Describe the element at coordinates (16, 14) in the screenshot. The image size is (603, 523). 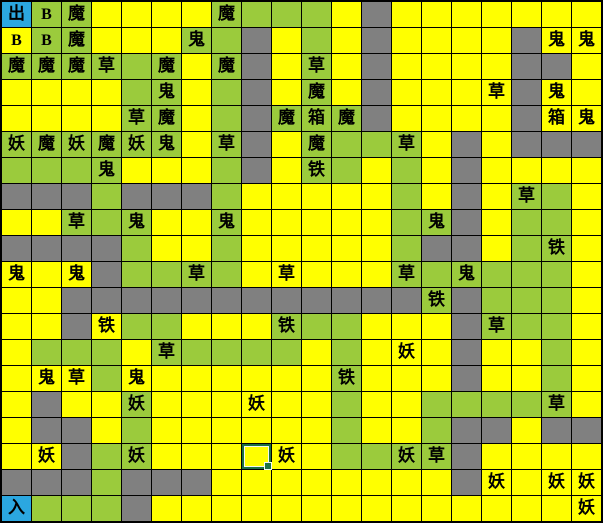
I see `grid-cell: 出` at that location.